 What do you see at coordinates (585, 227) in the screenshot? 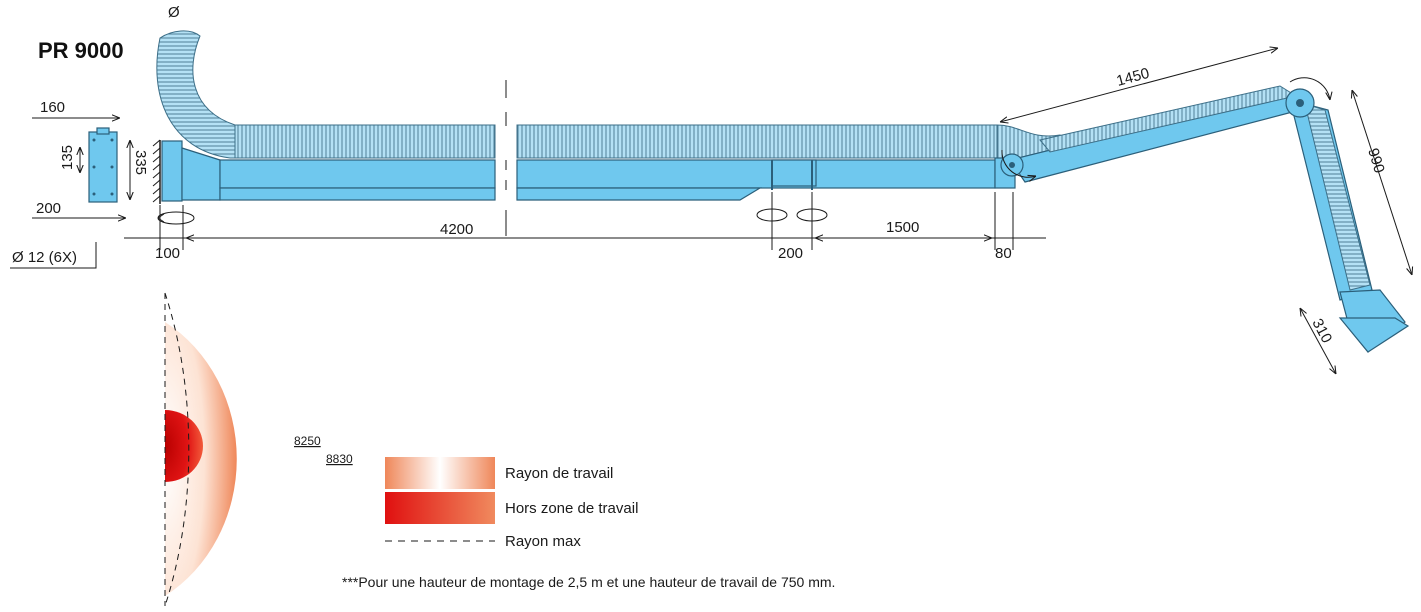
I see `boom-dimensions: 100 4200 200 1500 80` at bounding box center [585, 227].